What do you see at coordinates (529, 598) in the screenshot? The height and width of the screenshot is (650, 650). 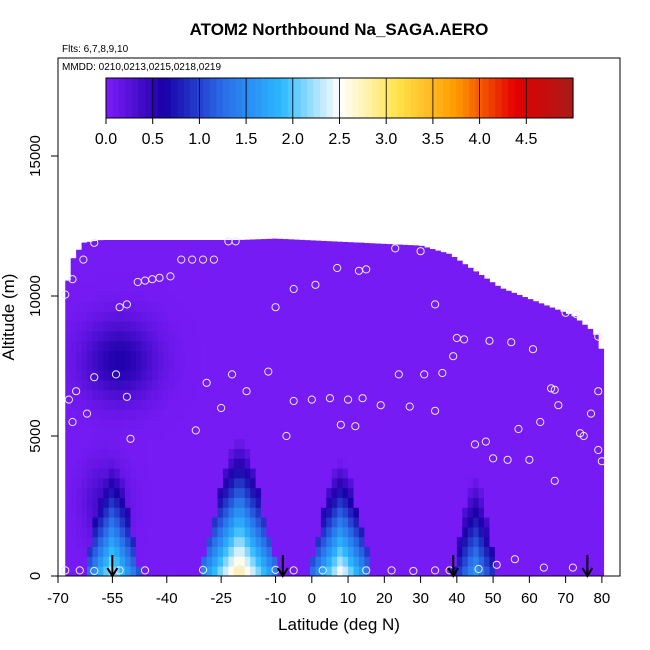 I see `x-tick-label: 60` at bounding box center [529, 598].